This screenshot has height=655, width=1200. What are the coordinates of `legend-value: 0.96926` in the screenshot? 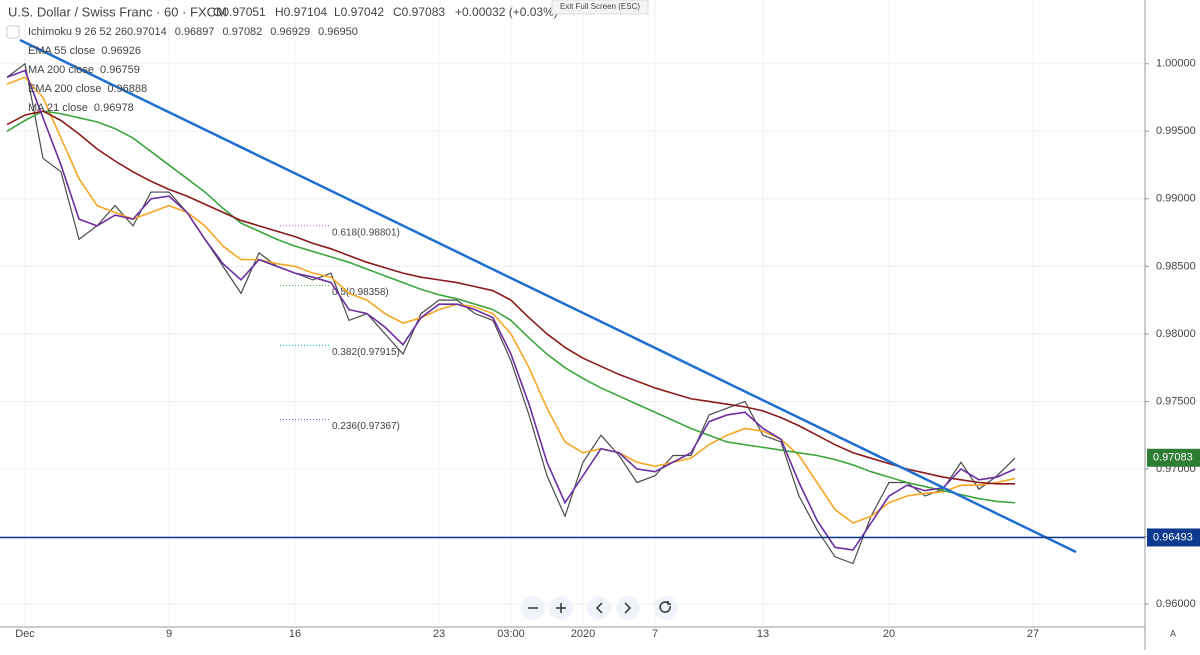 It's located at (121, 51).